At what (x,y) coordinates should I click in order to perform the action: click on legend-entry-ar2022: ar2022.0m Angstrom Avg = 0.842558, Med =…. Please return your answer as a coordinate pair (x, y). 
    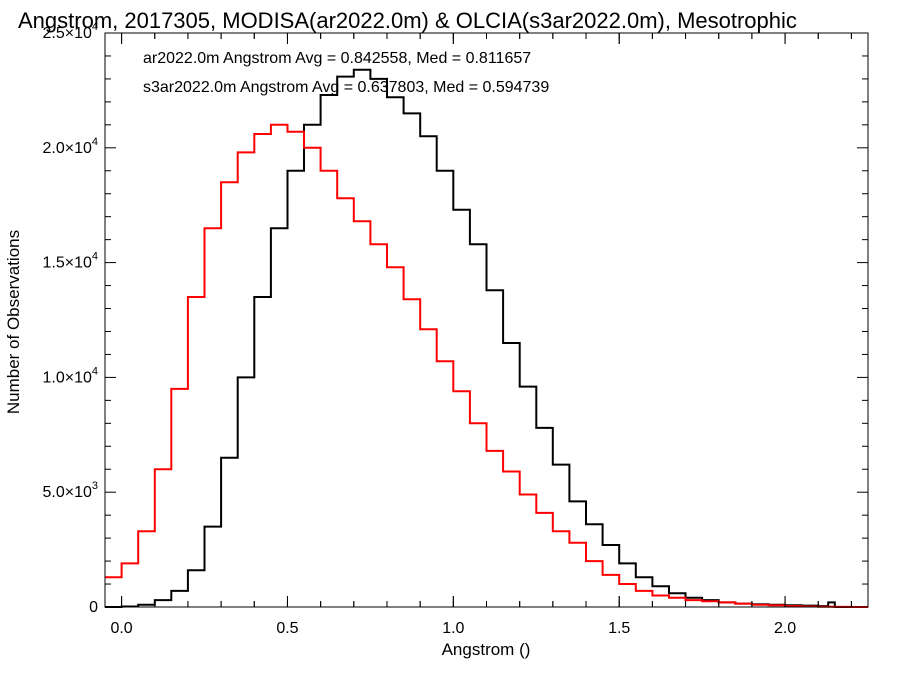
    Looking at the image, I should click on (337, 58).